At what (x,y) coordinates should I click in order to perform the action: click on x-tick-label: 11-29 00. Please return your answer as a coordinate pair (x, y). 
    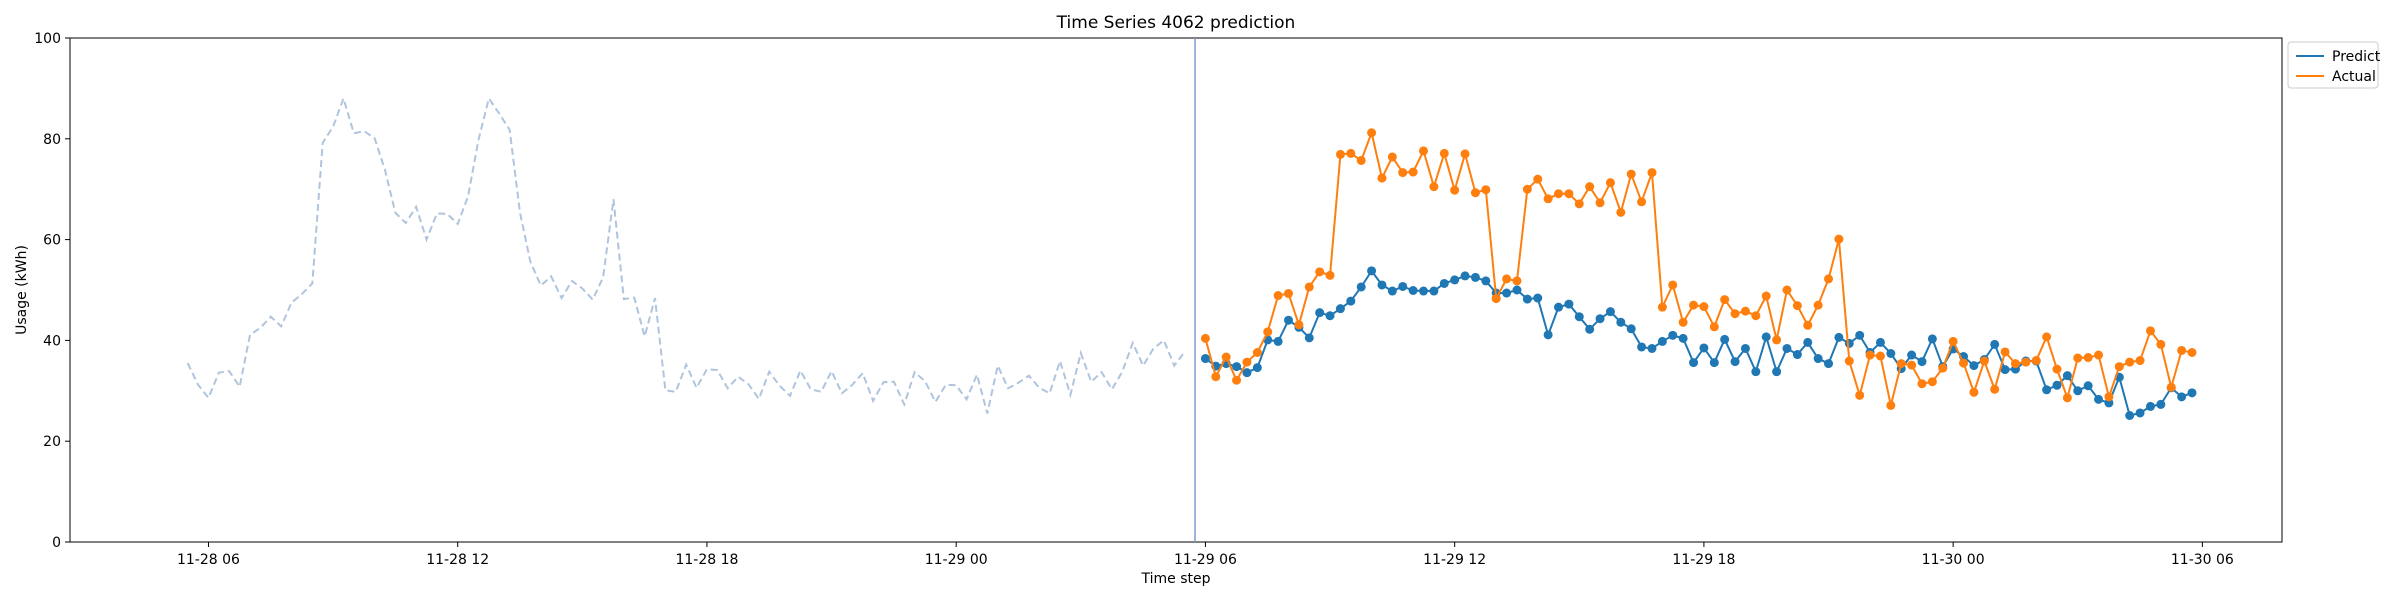
    Looking at the image, I should click on (956, 560).